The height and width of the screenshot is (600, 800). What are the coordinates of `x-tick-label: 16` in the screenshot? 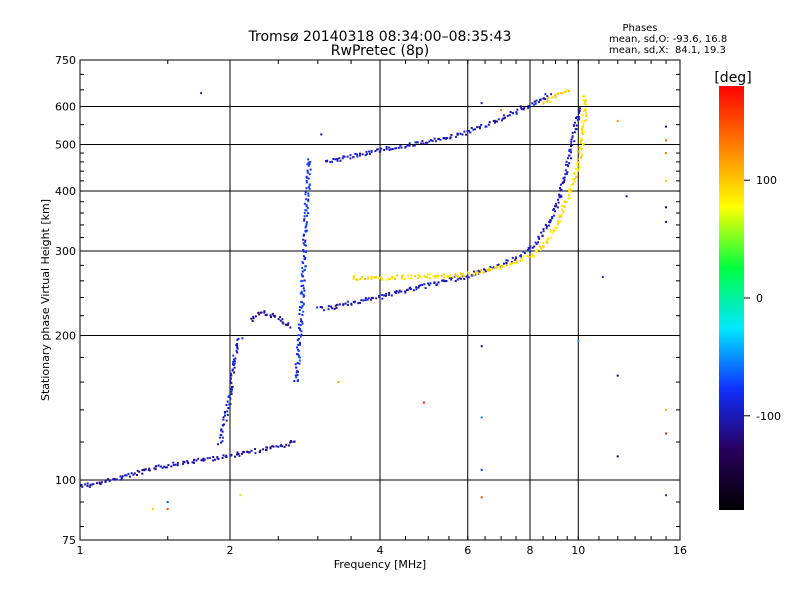 It's located at (680, 550).